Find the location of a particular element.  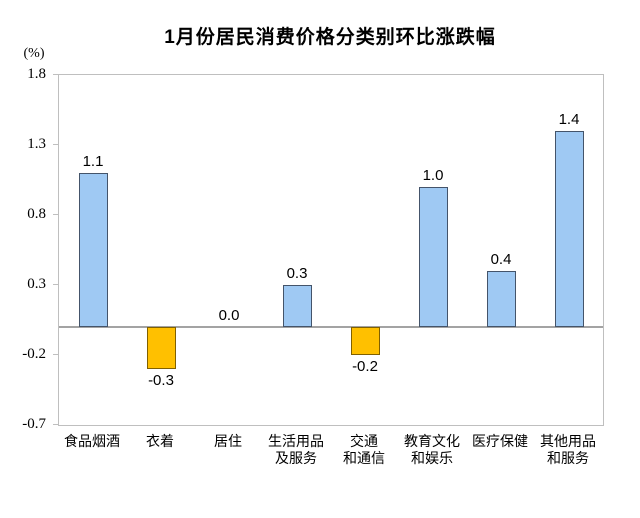

x-axis-category-label-line: 和娱乐 is located at coordinates (432, 458).